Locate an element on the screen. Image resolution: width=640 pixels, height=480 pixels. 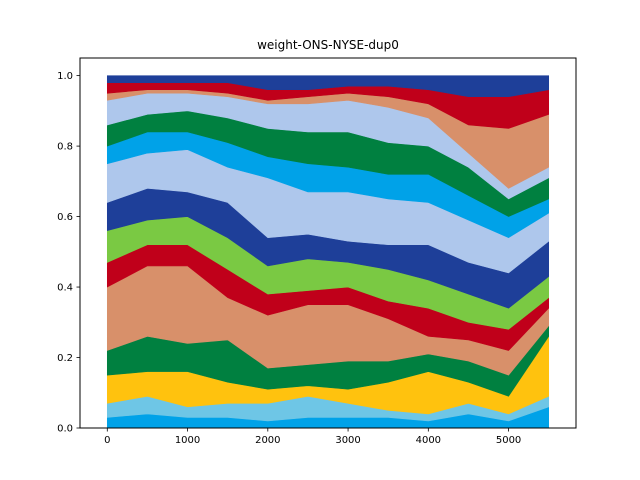
x-tick-label: 2000 is located at coordinates (267, 440).